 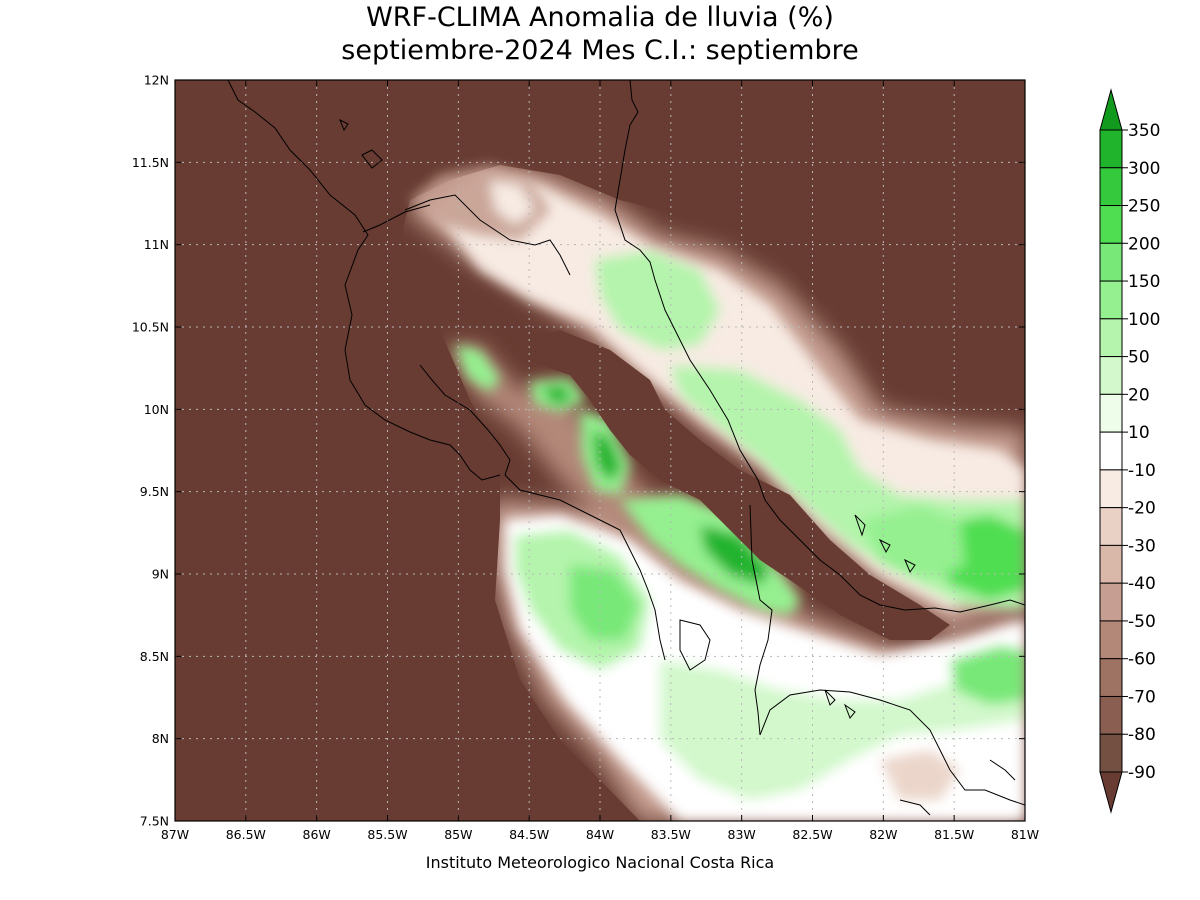 I want to click on lon-tick-label: 82W, so click(x=883, y=834).